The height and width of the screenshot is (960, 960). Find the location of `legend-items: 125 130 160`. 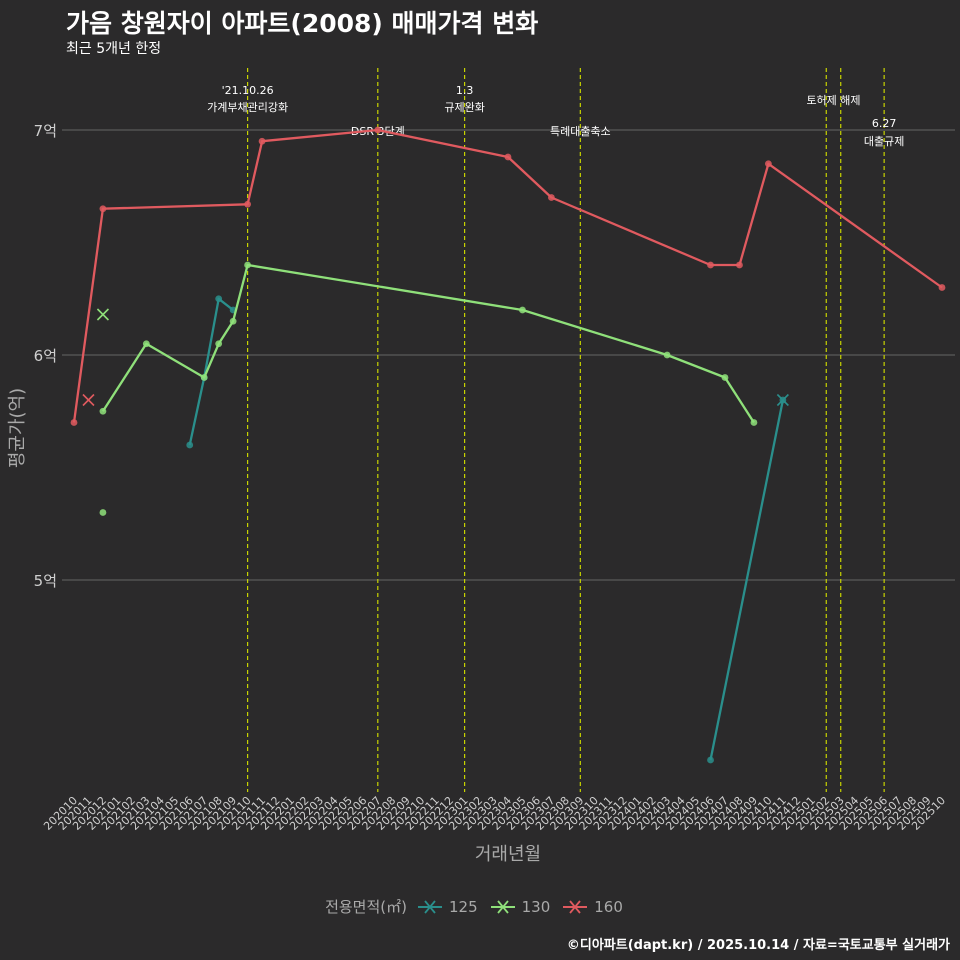

legend-items: 125 130 160 is located at coordinates (526, 907).